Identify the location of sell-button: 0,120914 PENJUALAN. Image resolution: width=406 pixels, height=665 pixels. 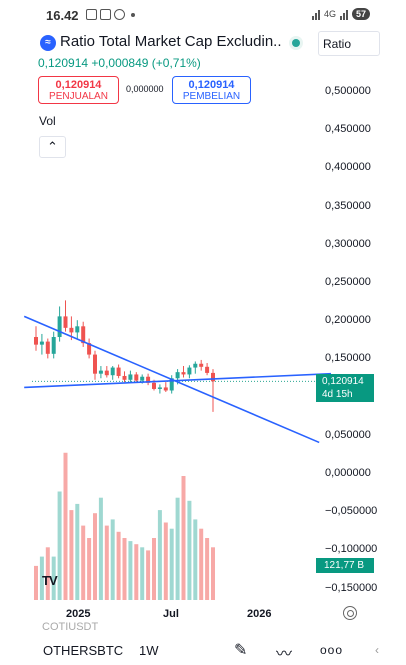
(78, 90).